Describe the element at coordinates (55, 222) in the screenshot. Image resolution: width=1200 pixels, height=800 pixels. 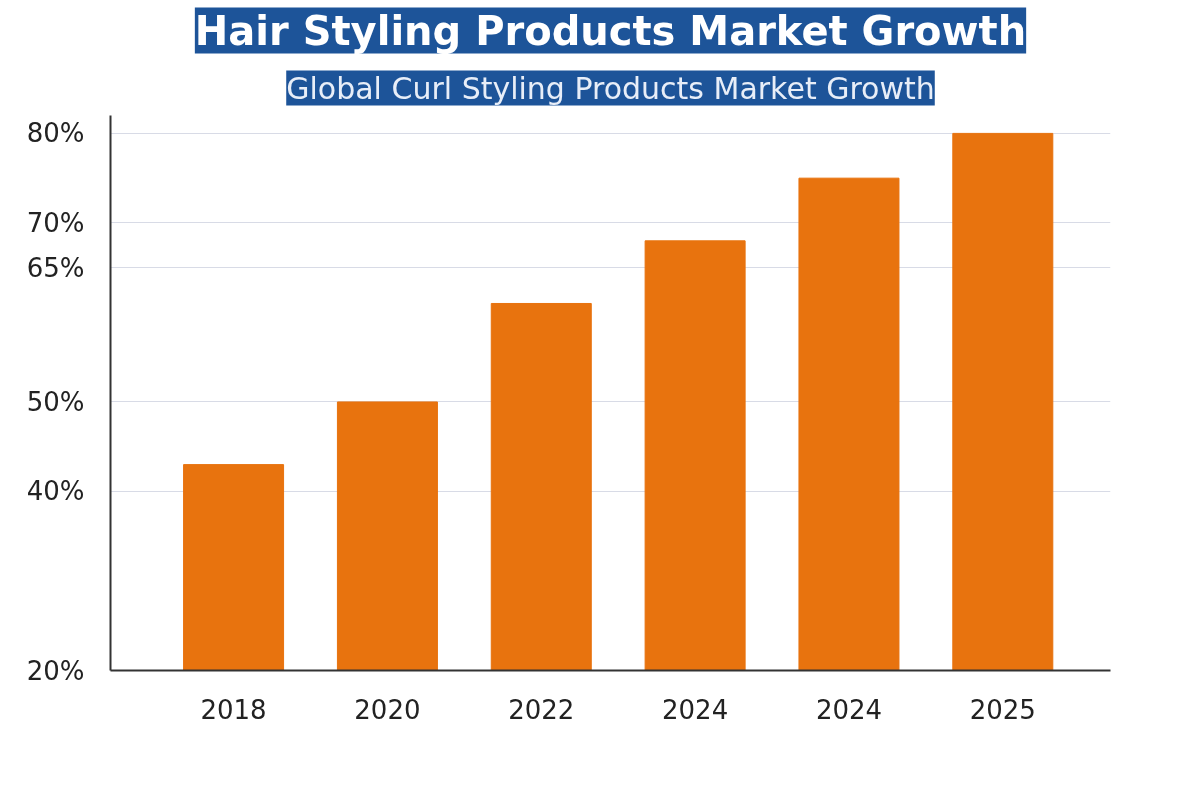
I see `y-tick-label: 70%` at that location.